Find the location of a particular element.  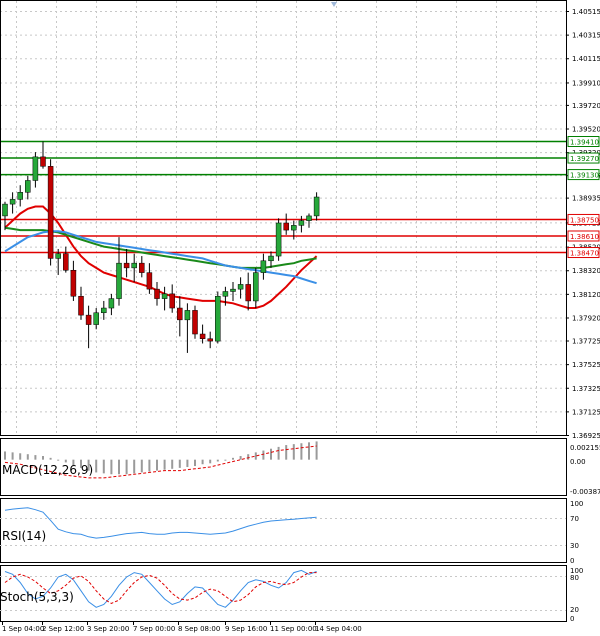

macd-label: MACD(12,26,9) is located at coordinates (47, 470).